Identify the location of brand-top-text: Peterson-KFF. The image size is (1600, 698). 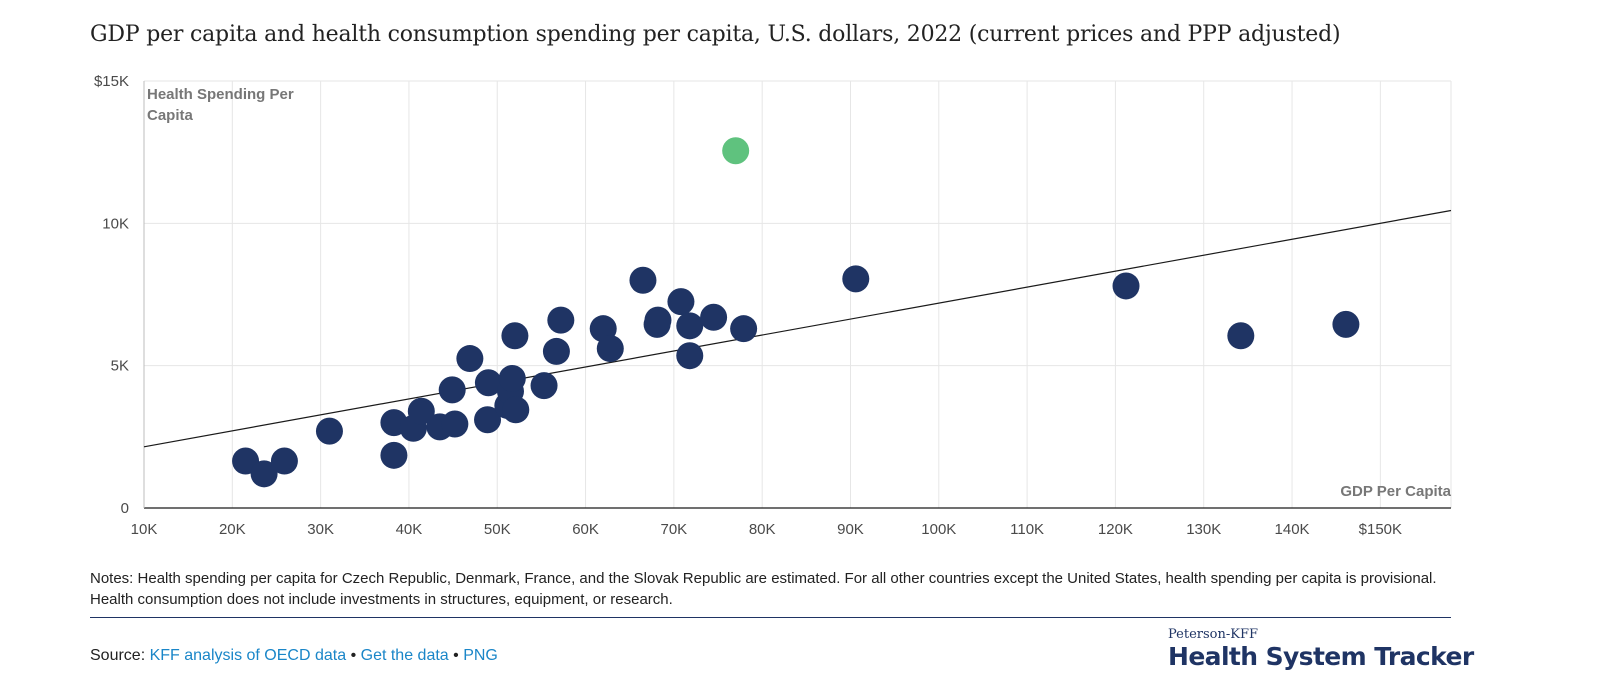
(1213, 634).